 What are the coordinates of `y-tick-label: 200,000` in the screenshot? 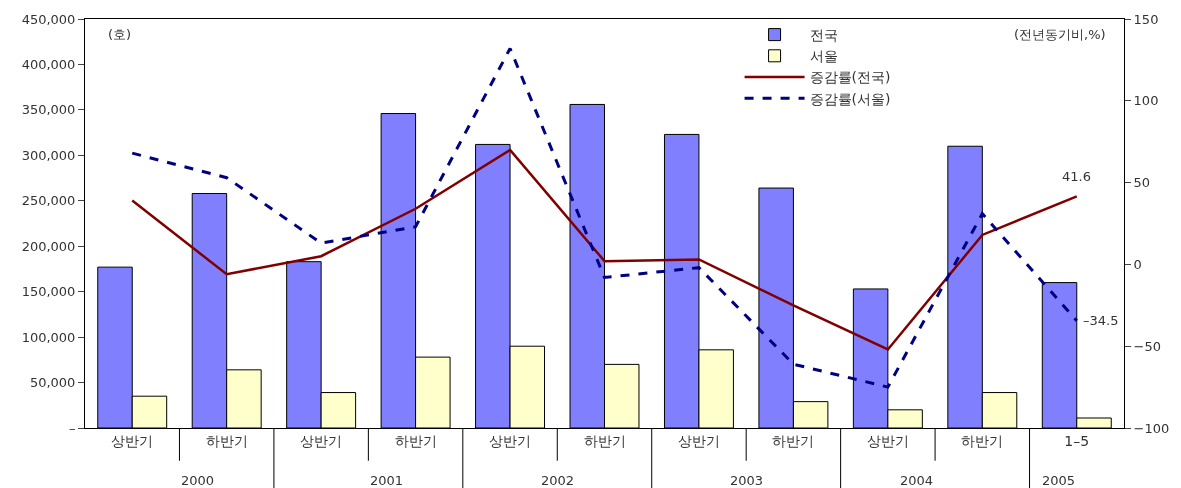 It's located at (48, 246).